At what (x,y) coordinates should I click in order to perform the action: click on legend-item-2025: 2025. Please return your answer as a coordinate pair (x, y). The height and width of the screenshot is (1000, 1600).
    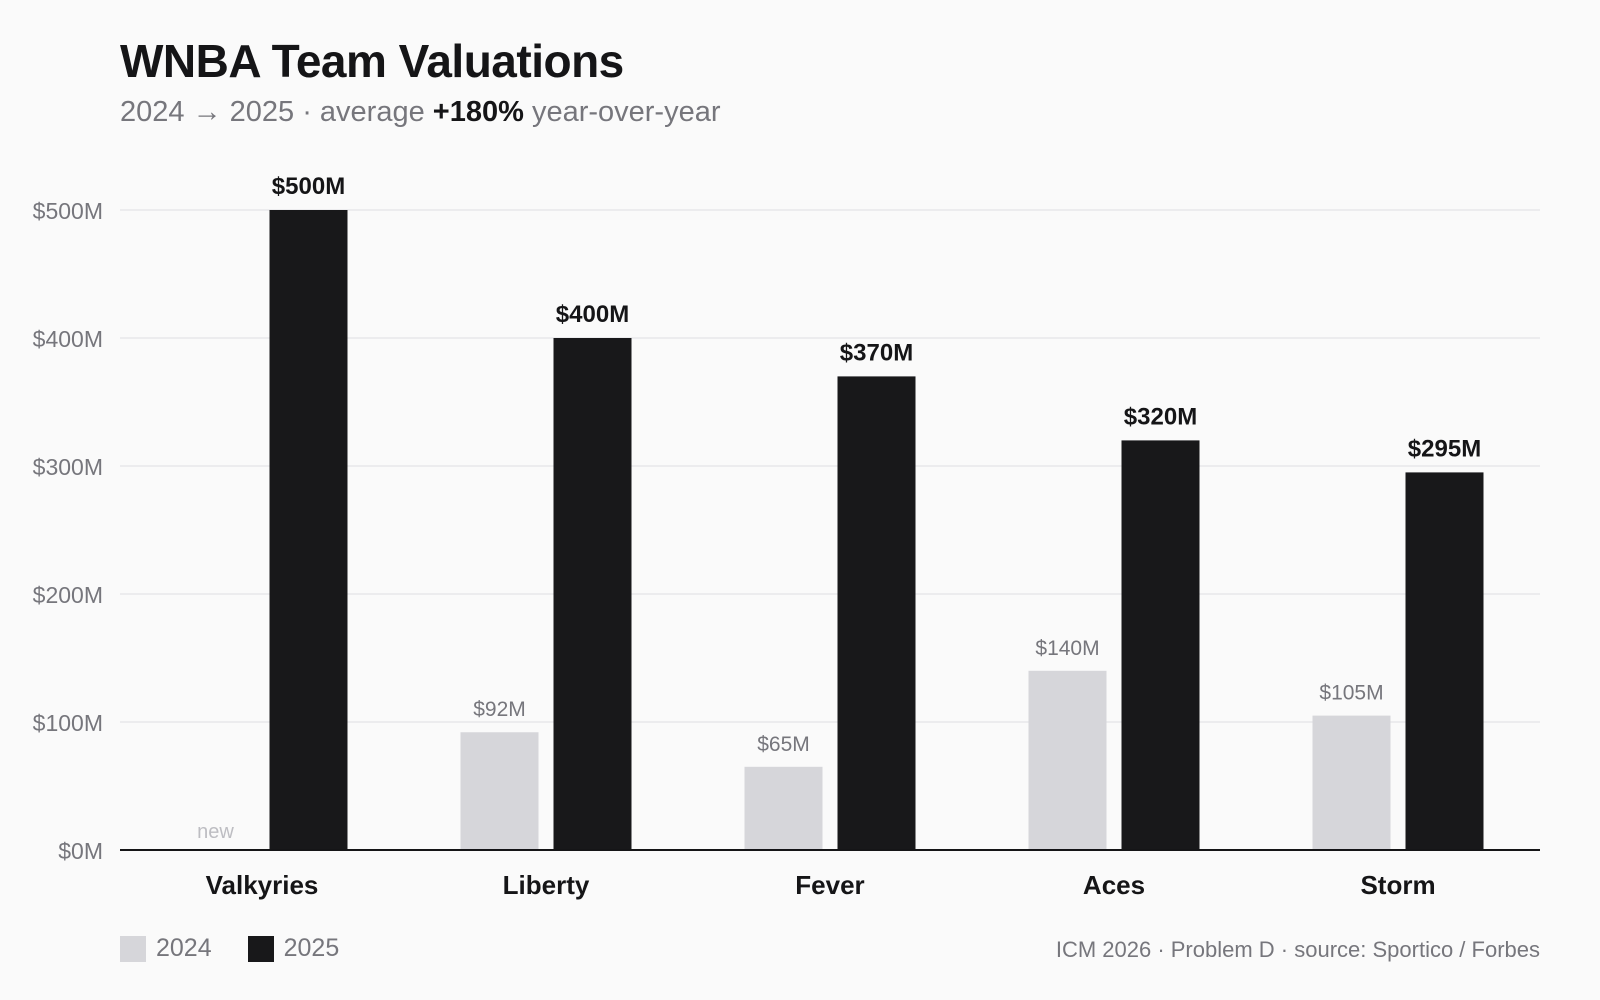
    Looking at the image, I should click on (293, 948).